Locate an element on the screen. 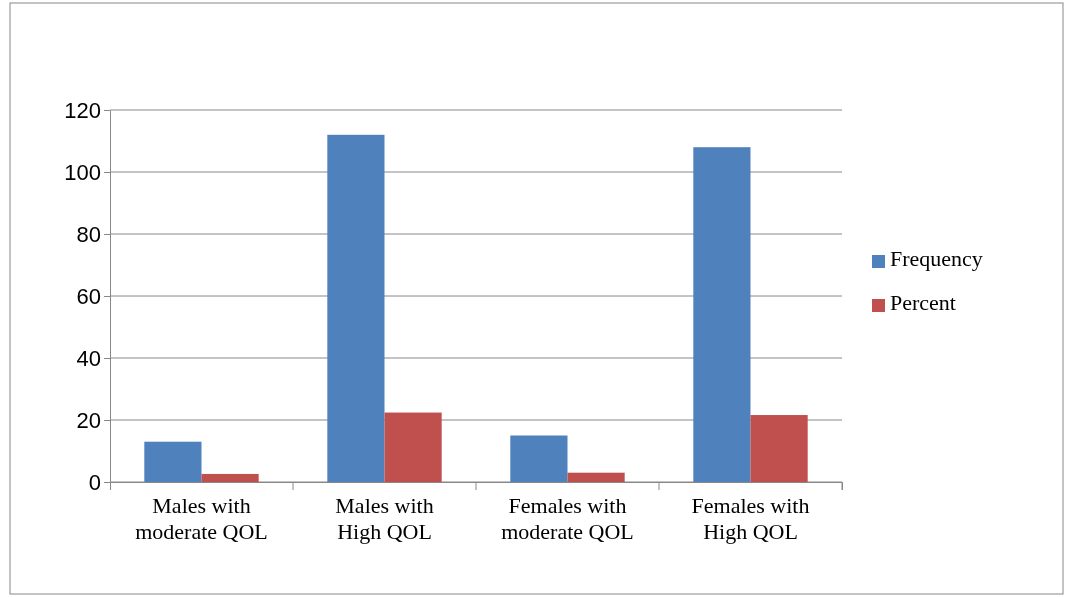 The height and width of the screenshot is (597, 1067). y-tick-label: 0 is located at coordinates (94, 482).